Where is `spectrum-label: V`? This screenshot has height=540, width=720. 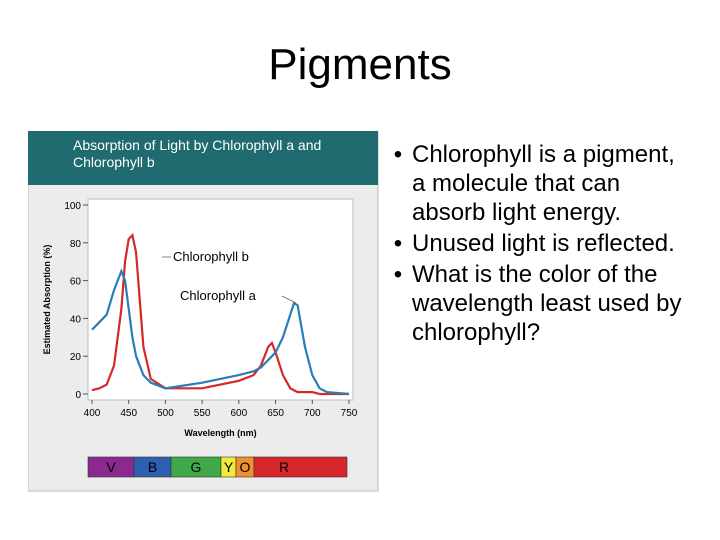
spectrum-label: V is located at coordinates (111, 467).